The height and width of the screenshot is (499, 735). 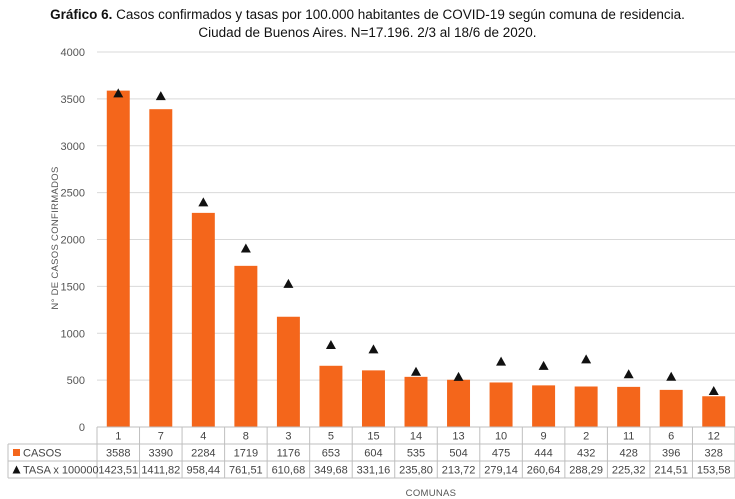 I want to click on x-tick-label: 8, so click(x=246, y=437).